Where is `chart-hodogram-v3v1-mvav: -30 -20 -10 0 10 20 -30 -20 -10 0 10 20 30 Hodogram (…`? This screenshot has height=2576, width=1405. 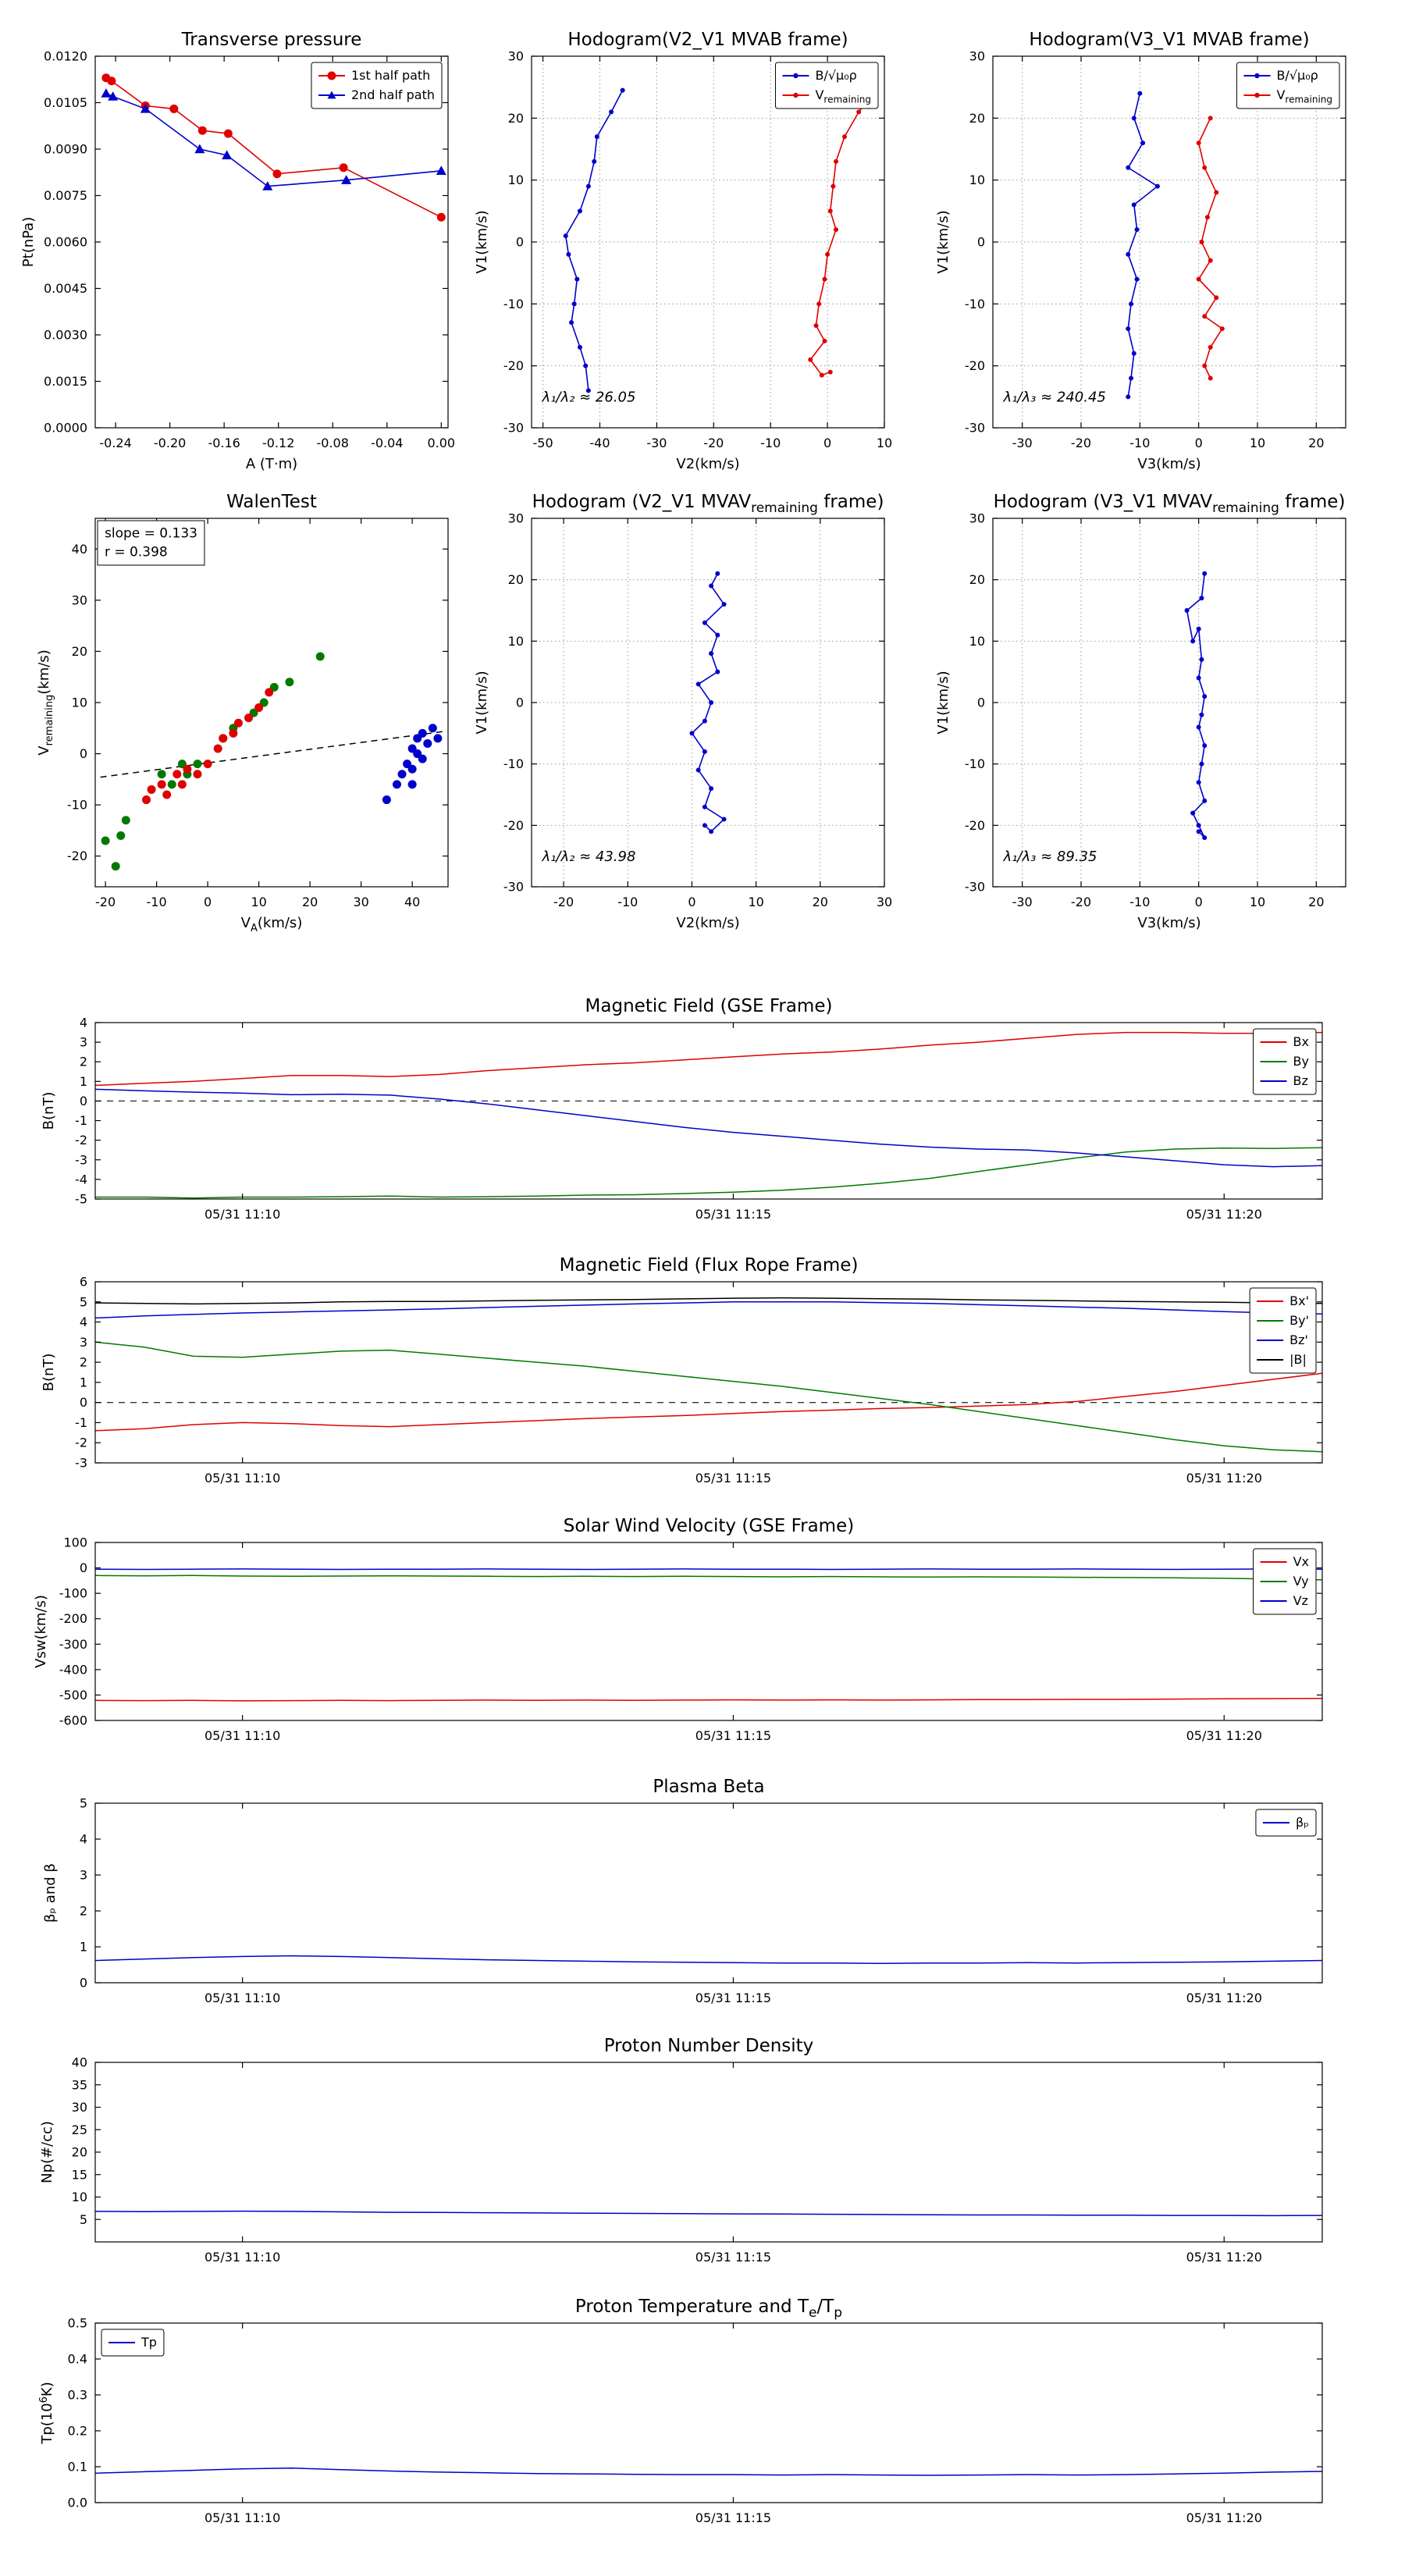 chart-hodogram-v3v1-mvav: -30 -20 -10 0 10 20 -30 -20 -10 0 10 20 30 Hodogram (… is located at coordinates (1143, 708).